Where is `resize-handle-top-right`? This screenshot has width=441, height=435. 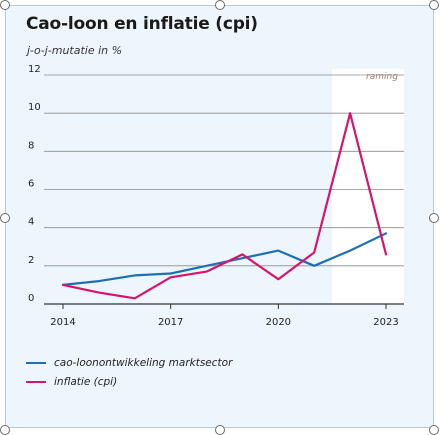 resize-handle-top-right is located at coordinates (434, 5).